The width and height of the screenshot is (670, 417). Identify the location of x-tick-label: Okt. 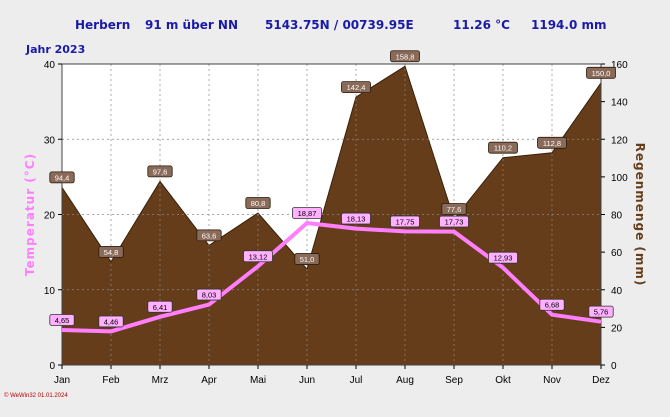
(503, 380).